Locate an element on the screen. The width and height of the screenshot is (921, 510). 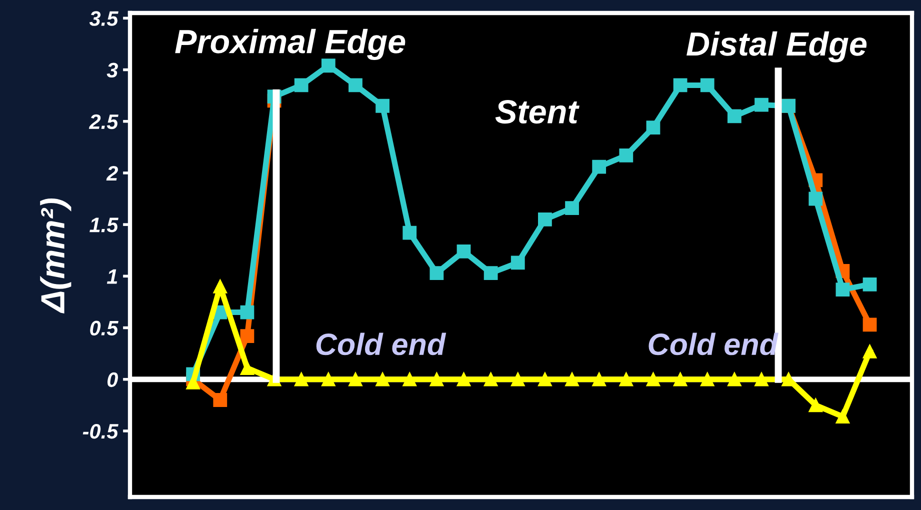
y-tick-label: 1 is located at coordinates (112, 276).